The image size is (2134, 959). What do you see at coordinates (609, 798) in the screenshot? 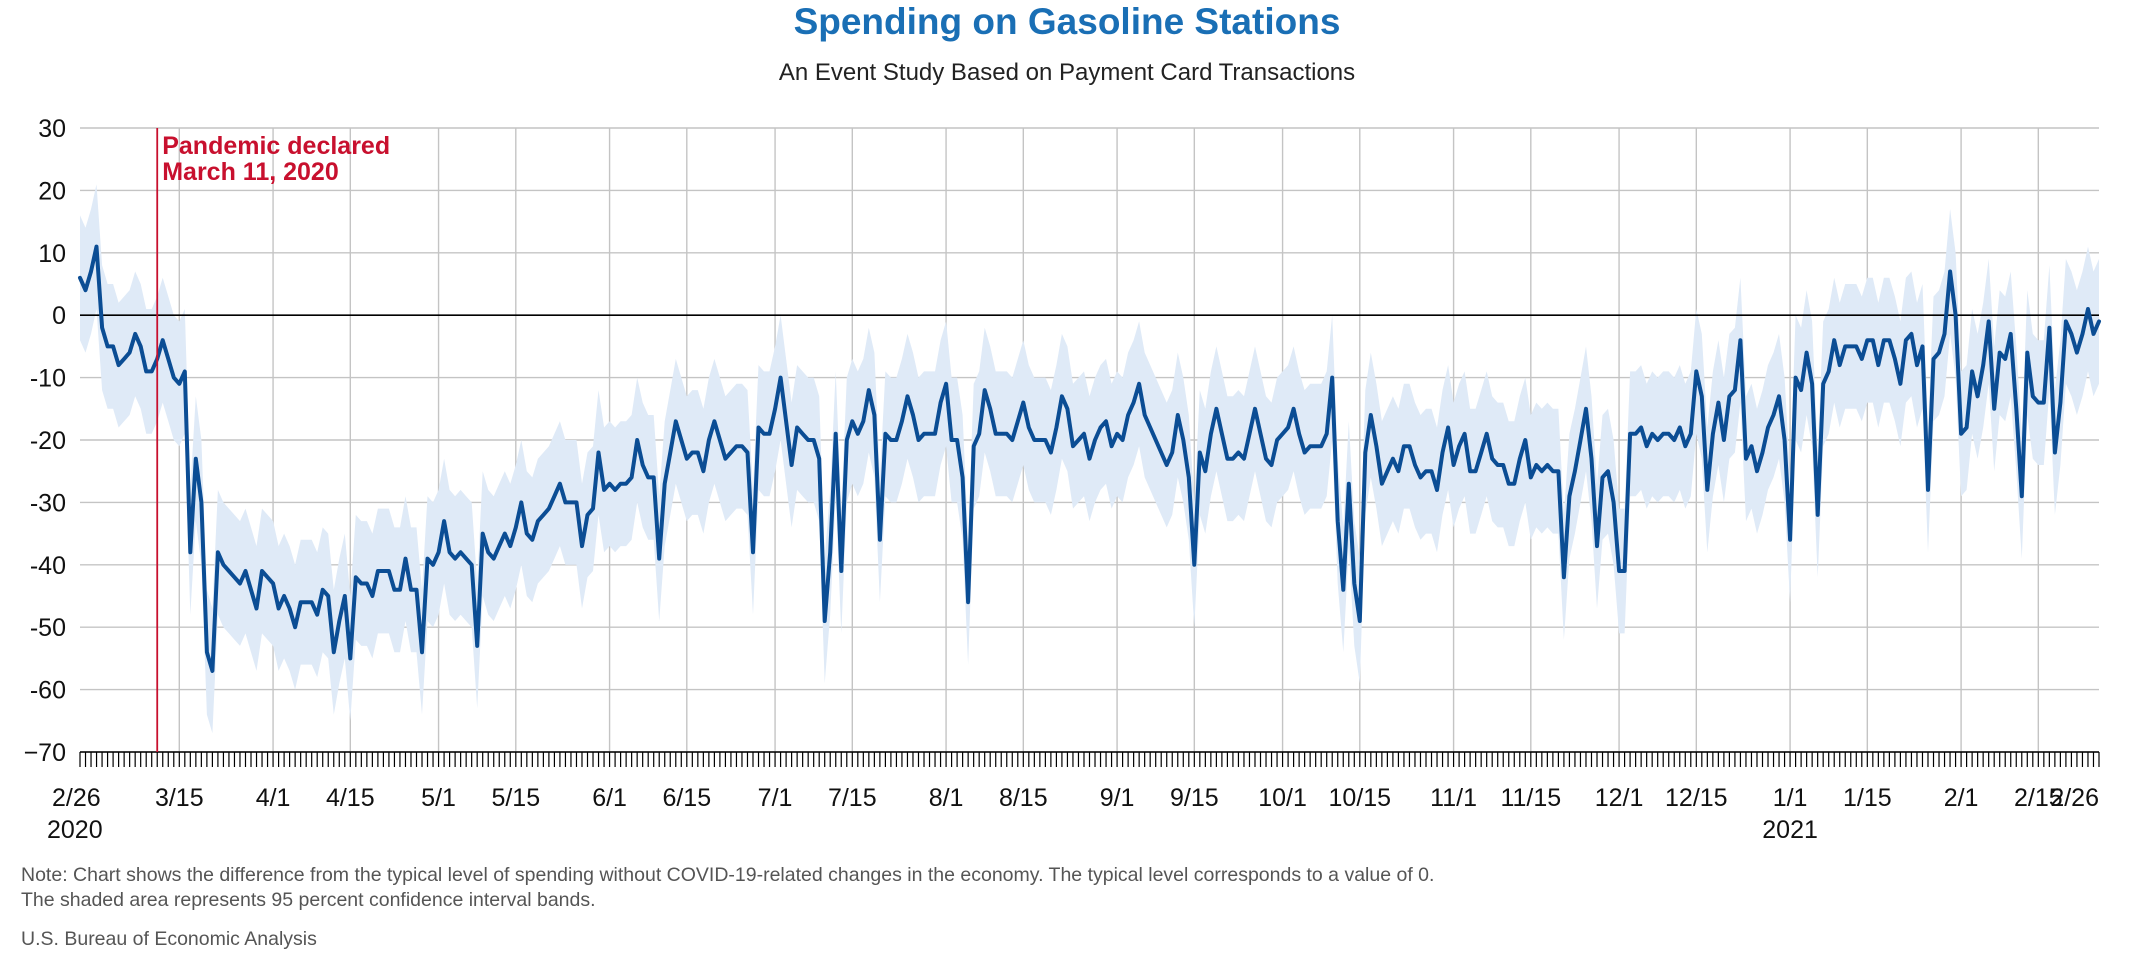
I see `x-tick-label: 6/1` at bounding box center [609, 798].